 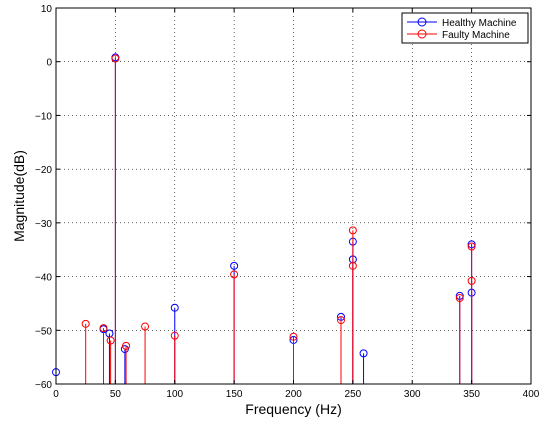 I want to click on legend-entry-healthy: Healthy Machine, so click(x=462, y=23).